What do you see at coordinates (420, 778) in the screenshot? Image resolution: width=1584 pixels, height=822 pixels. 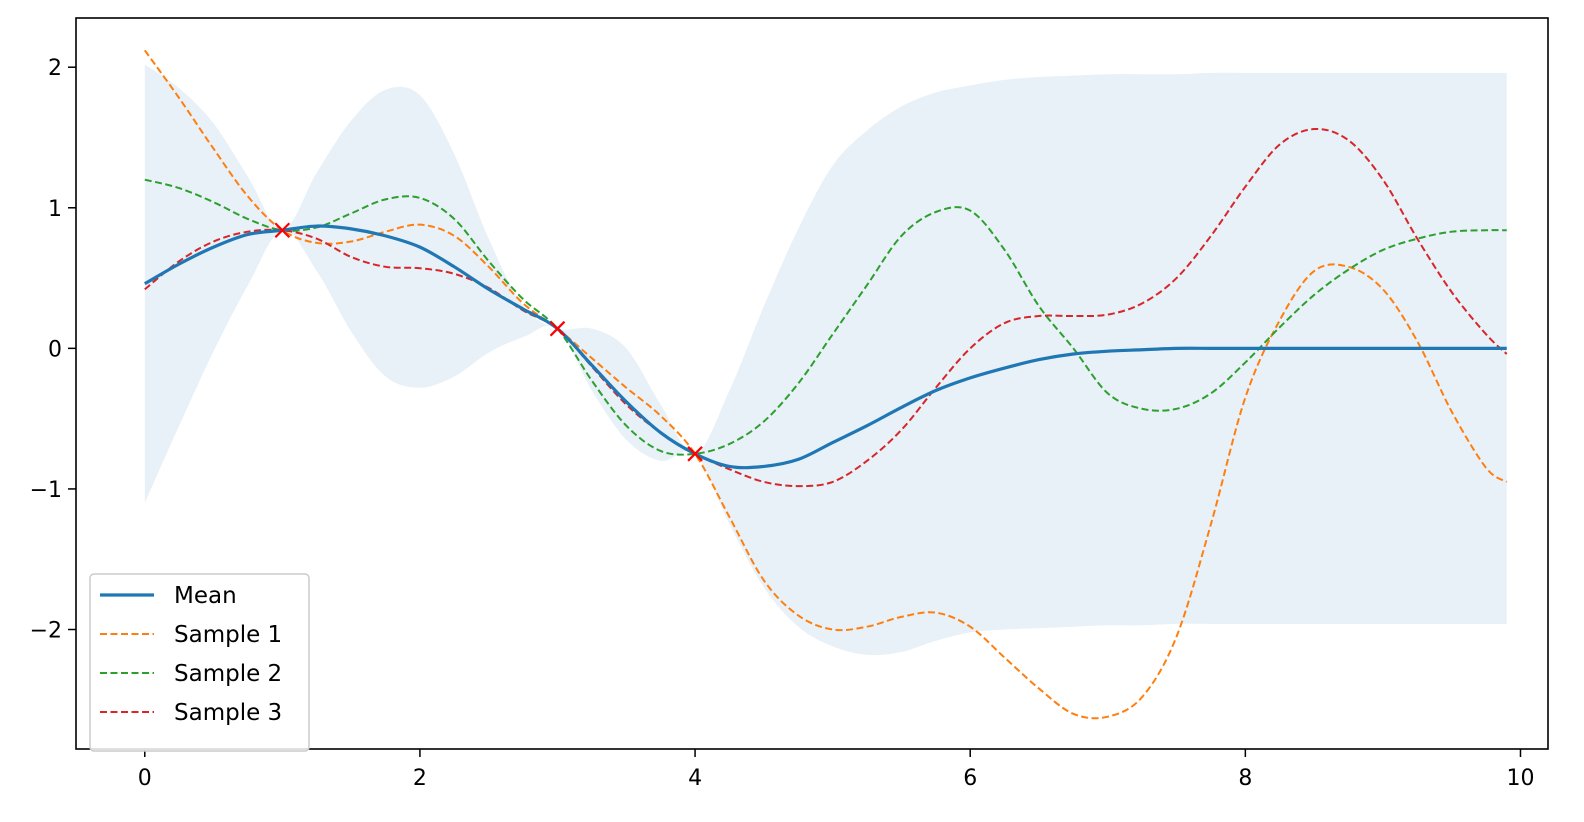 I see `x-tick-label: 2` at bounding box center [420, 778].